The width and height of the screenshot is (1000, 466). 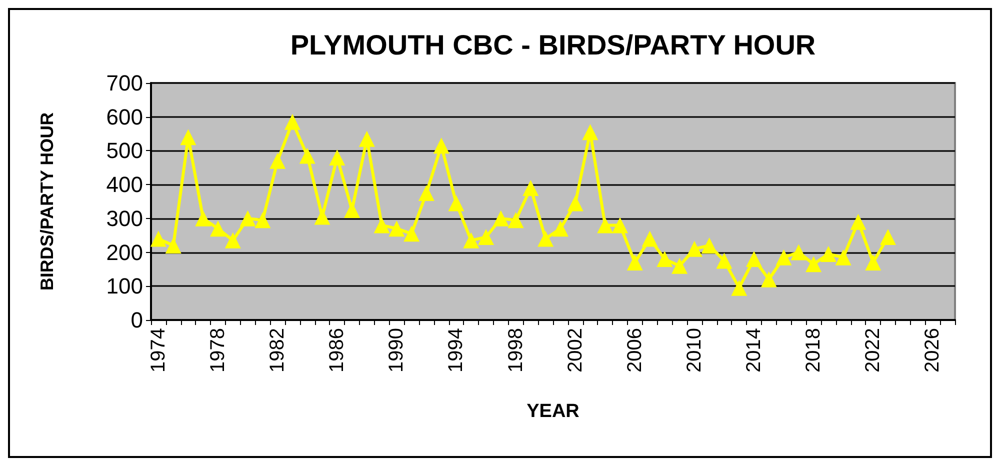 What do you see at coordinates (277, 350) in the screenshot?
I see `x-tick-label: 1982` at bounding box center [277, 350].